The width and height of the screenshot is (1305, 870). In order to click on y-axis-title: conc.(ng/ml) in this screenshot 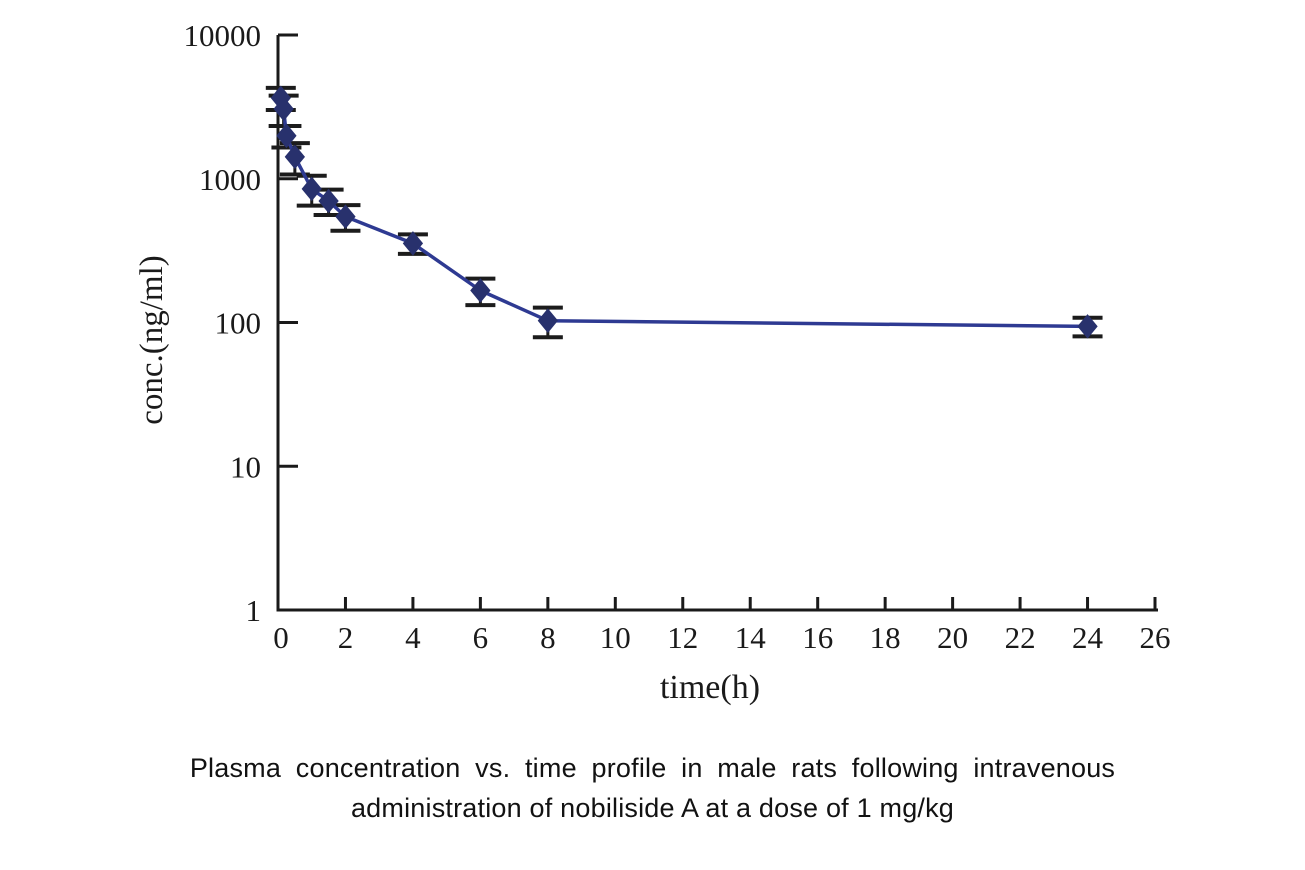, I will do `click(152, 340)`.